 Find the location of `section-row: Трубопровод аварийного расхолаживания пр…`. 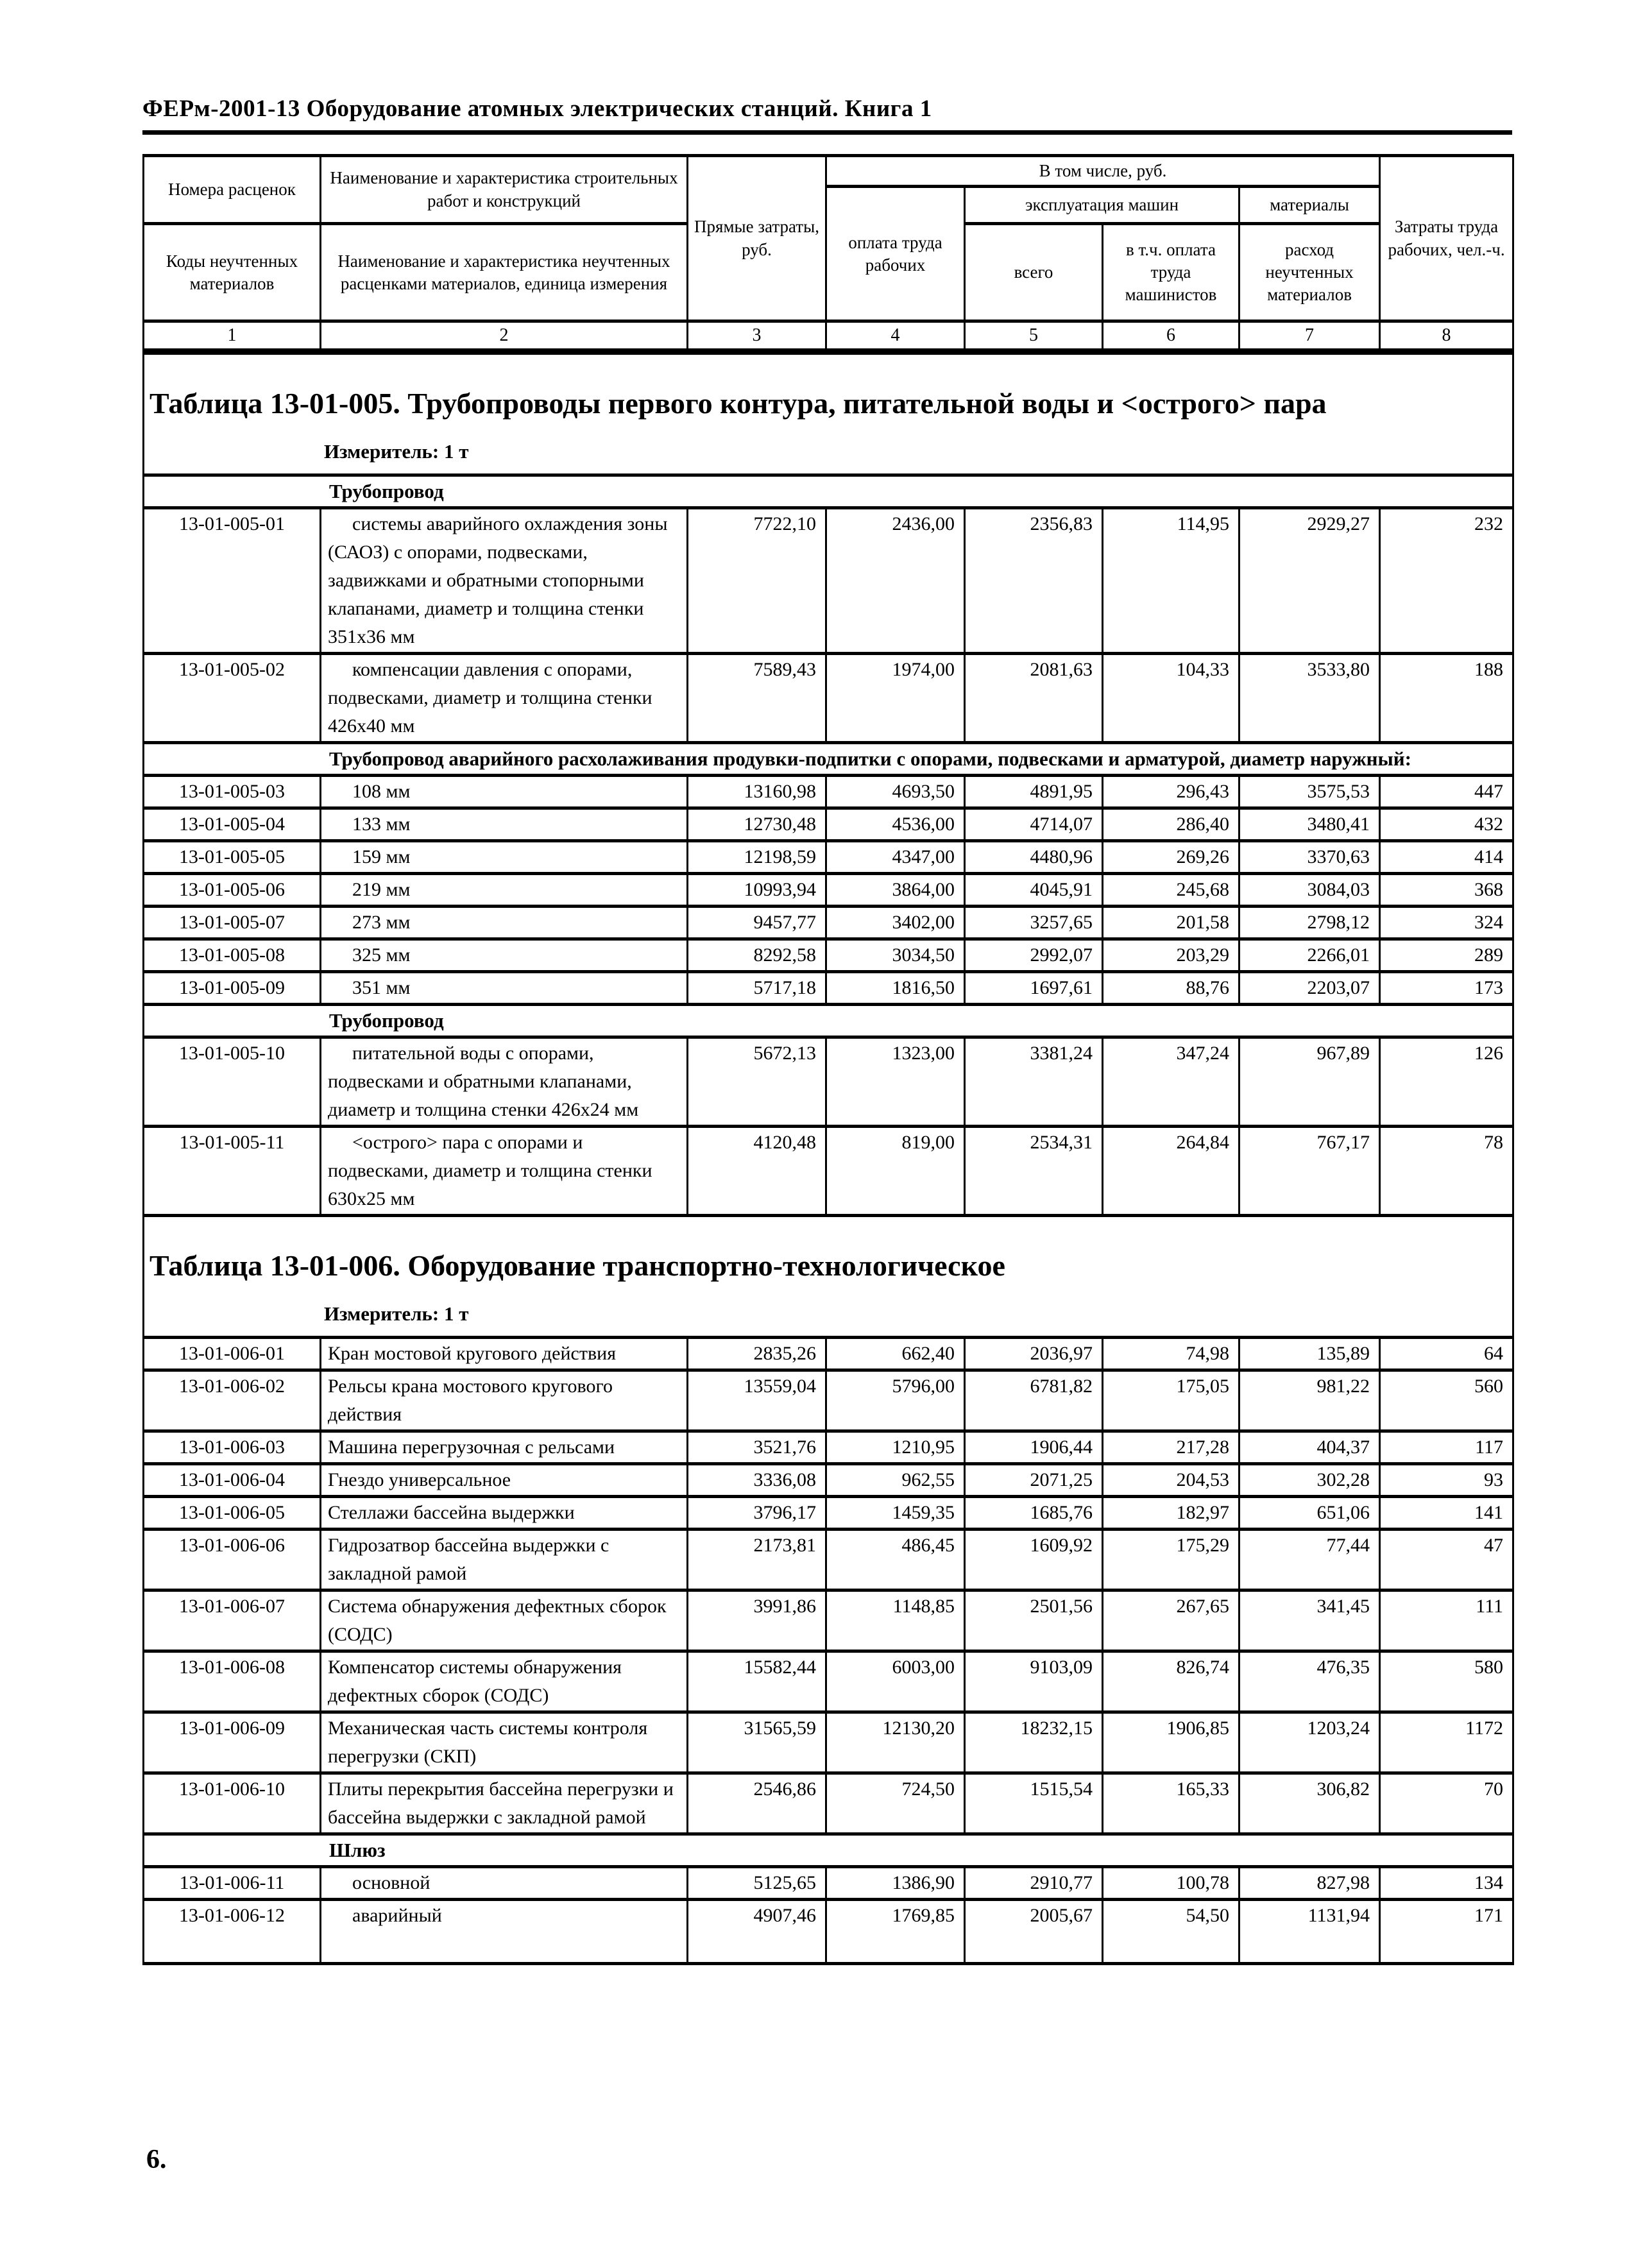

section-row: Трубопровод аварийного расхолаживания пр… is located at coordinates (829, 759).